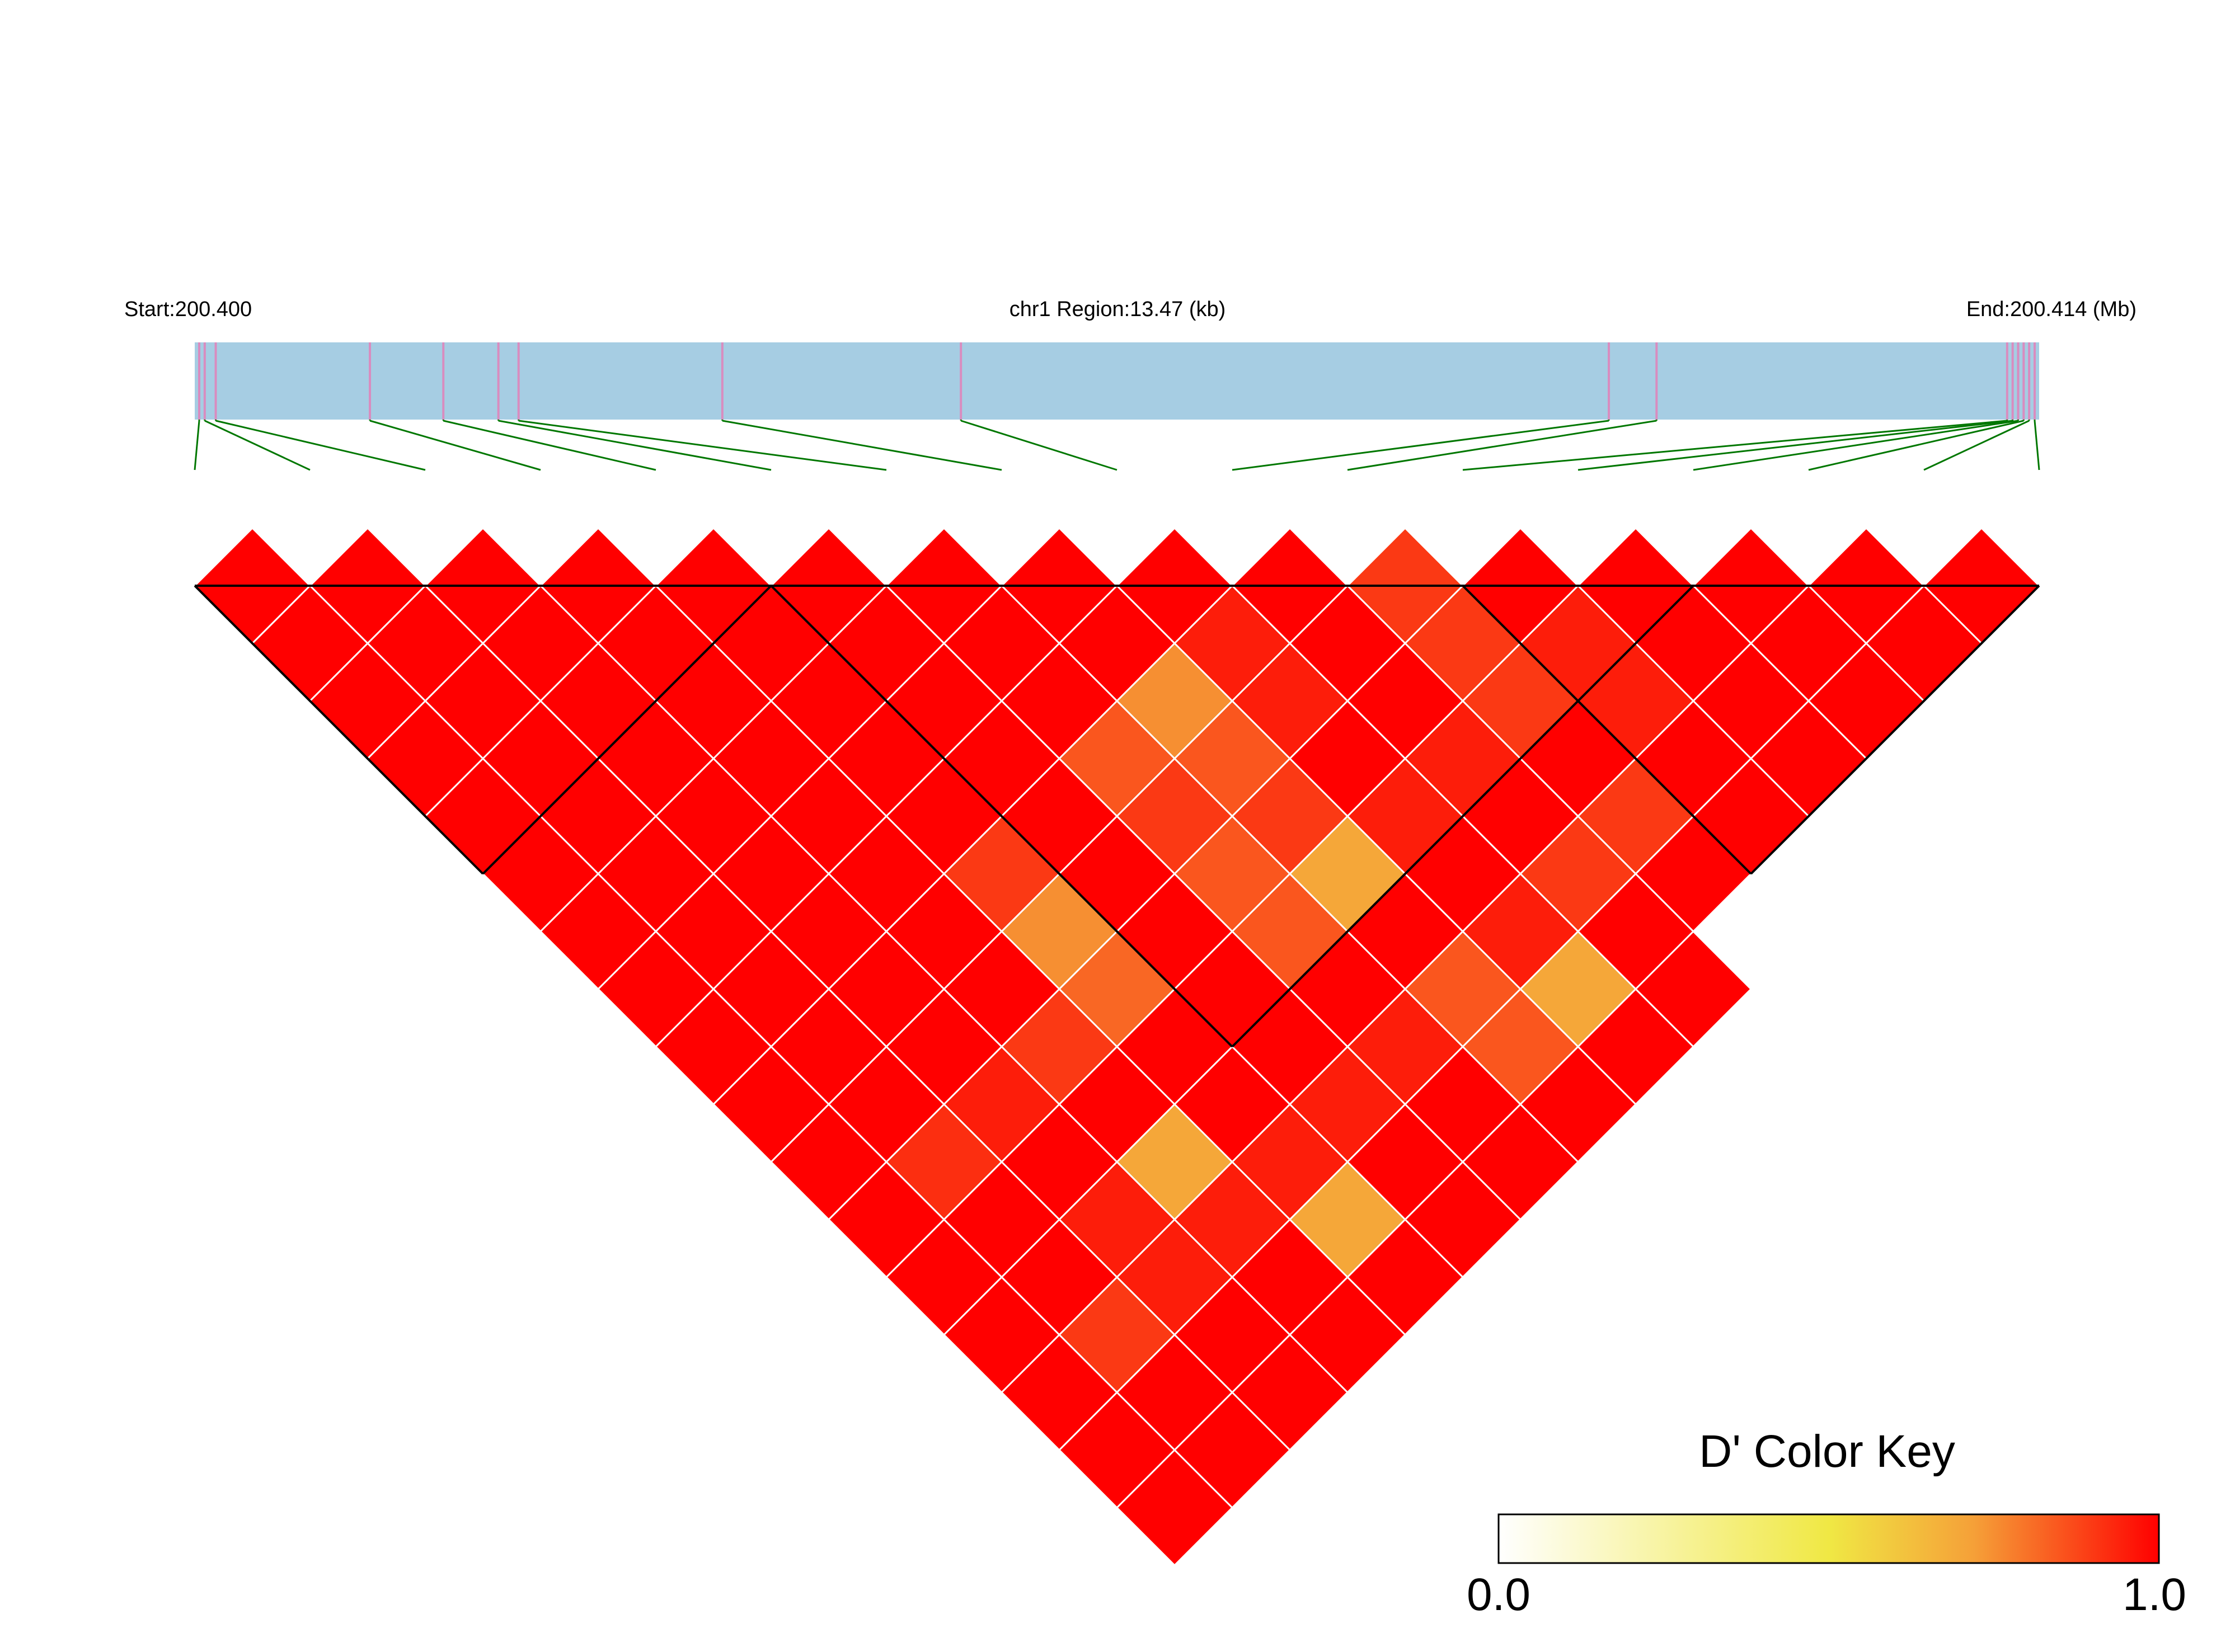 The height and width of the screenshot is (1652, 2235). I want to click on region-center-label: chr1 Region:13.47 (kb), so click(1117, 310).